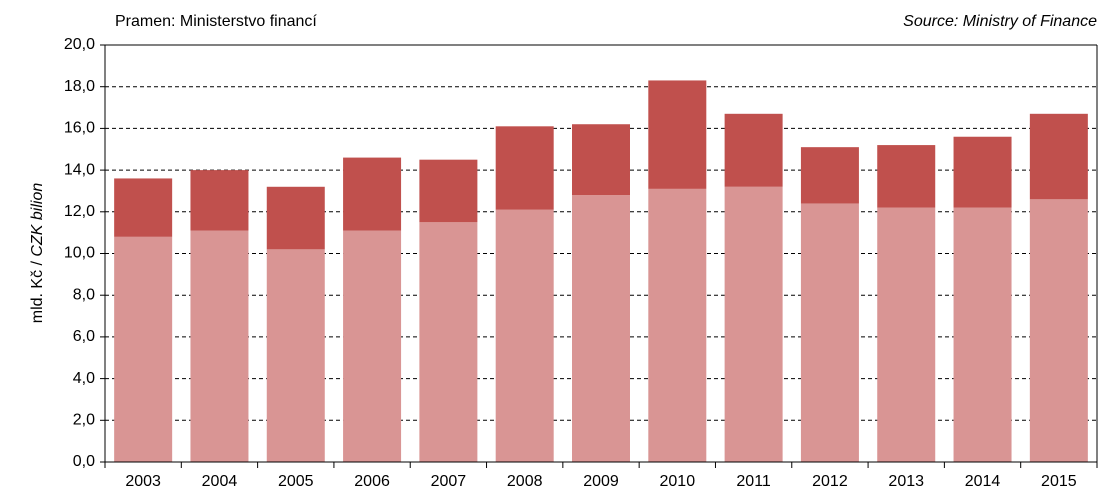  Describe the element at coordinates (372, 481) in the screenshot. I see `x-tick-label: 2006` at that location.